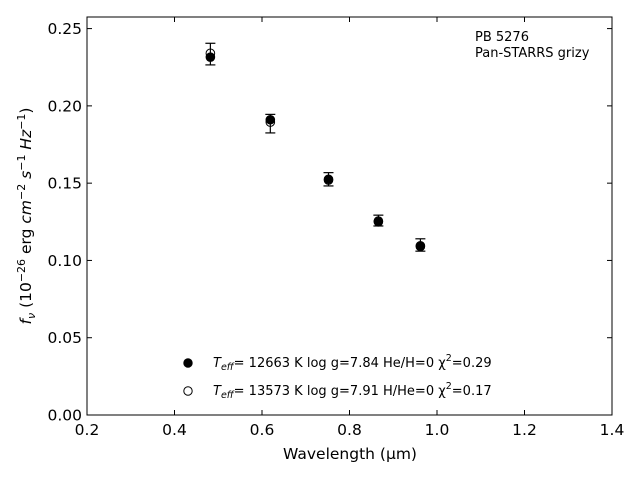 Image resolution: width=640 pixels, height=480 pixels. What do you see at coordinates (262, 430) in the screenshot?
I see `x-tick-label: 0.6` at bounding box center [262, 430].